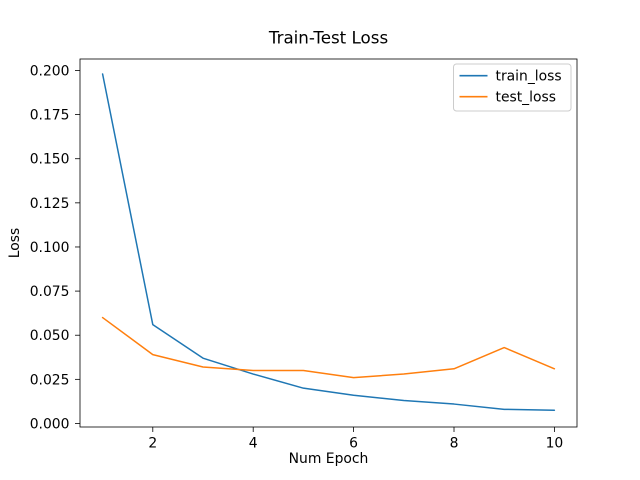 This screenshot has width=640, height=480. What do you see at coordinates (328, 38) in the screenshot?
I see `chart-title: Train-Test Loss` at bounding box center [328, 38].